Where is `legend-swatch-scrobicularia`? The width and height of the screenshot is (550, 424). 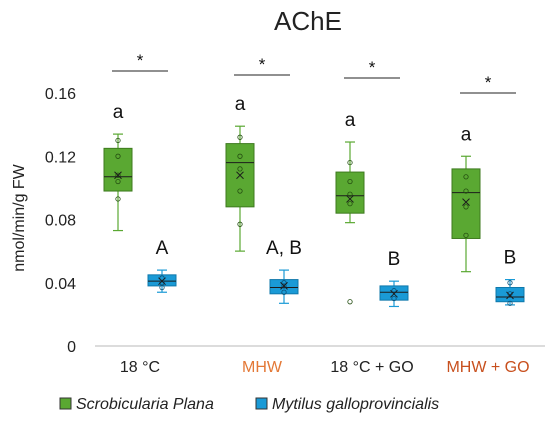 legend-swatch-scrobicularia is located at coordinates (65, 403).